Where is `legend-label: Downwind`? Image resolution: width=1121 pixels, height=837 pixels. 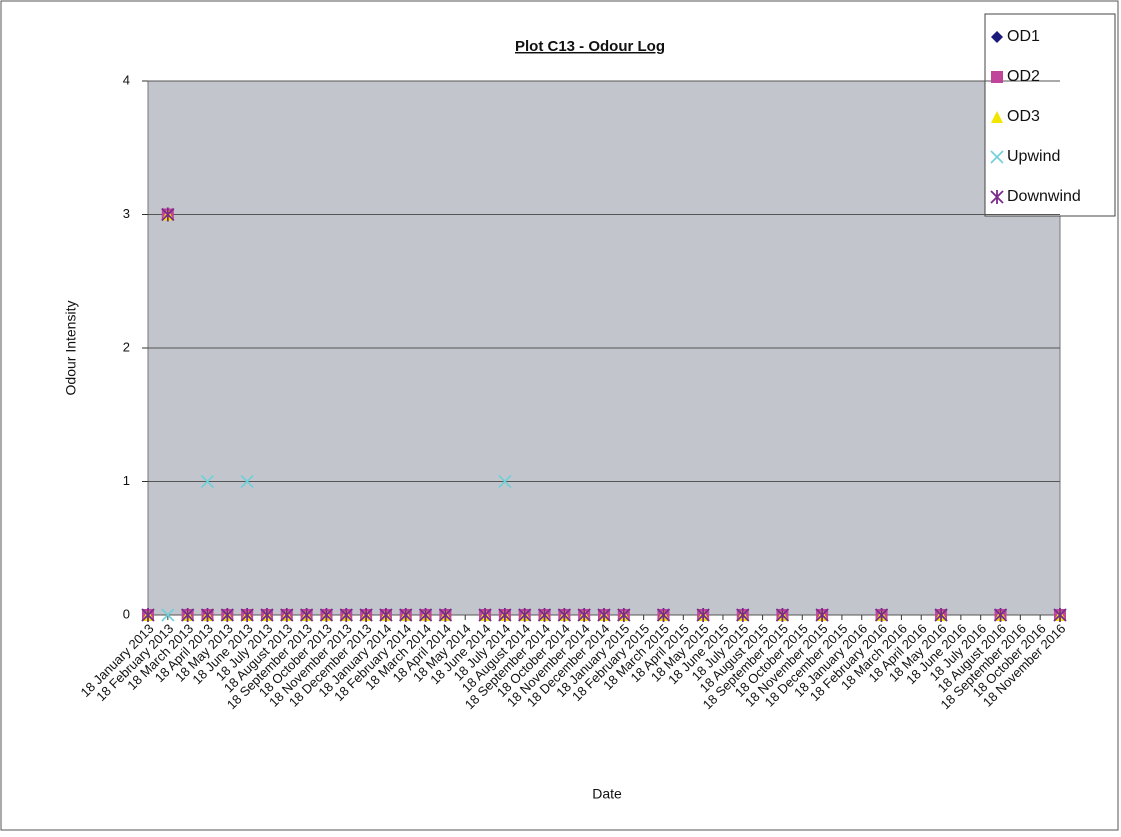 legend-label: Downwind is located at coordinates (1044, 196).